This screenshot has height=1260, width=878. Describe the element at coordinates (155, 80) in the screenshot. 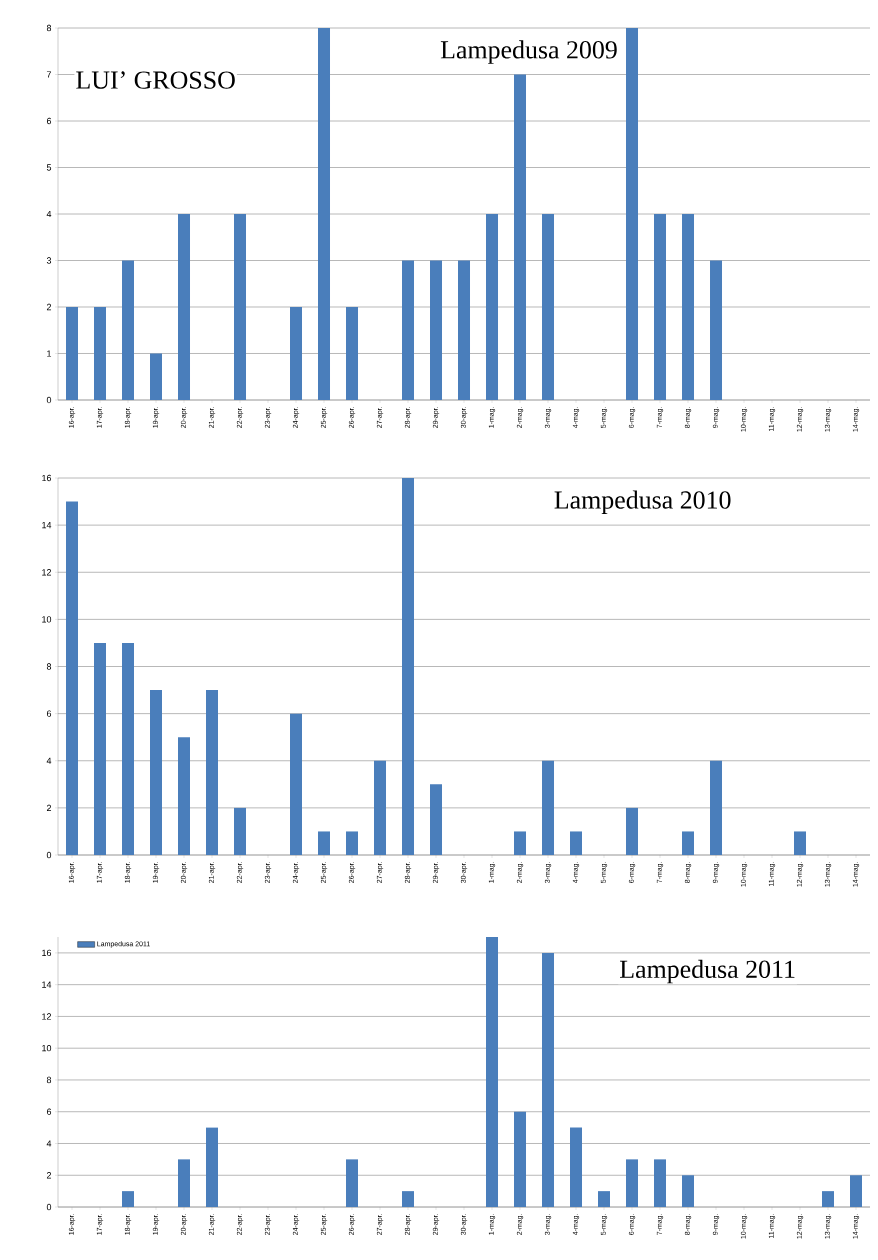

I see `annotation: LUI’ GROSSO` at that location.